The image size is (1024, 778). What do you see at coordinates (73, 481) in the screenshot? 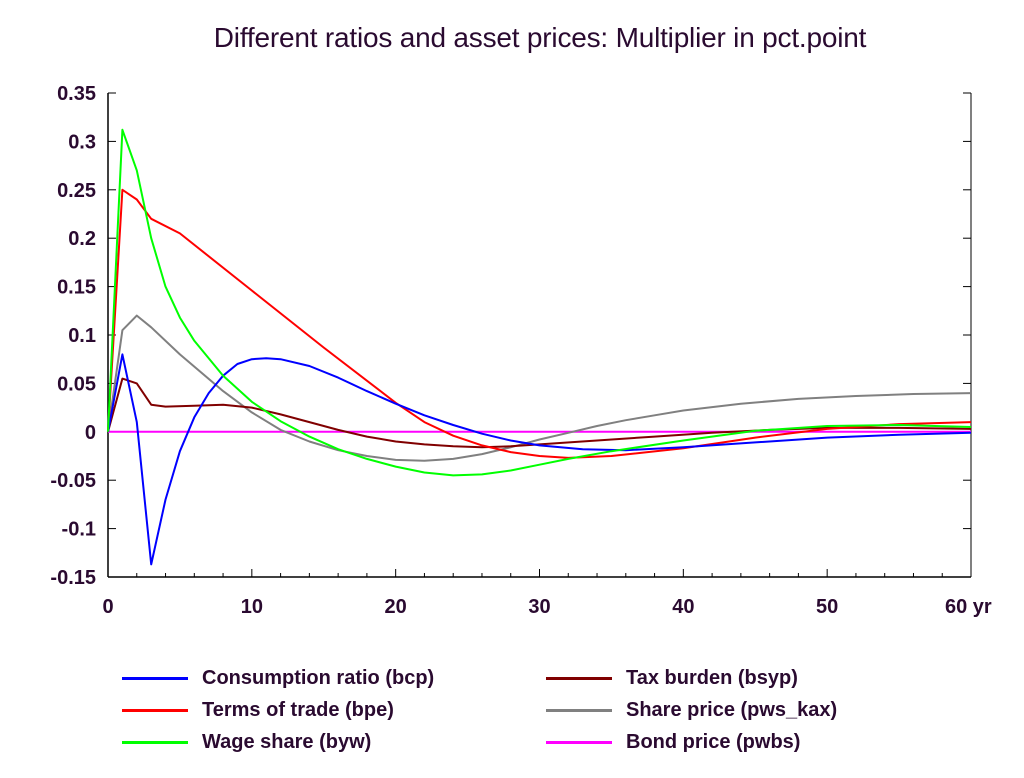
I see `y-tick-label: -0.05` at bounding box center [73, 481].